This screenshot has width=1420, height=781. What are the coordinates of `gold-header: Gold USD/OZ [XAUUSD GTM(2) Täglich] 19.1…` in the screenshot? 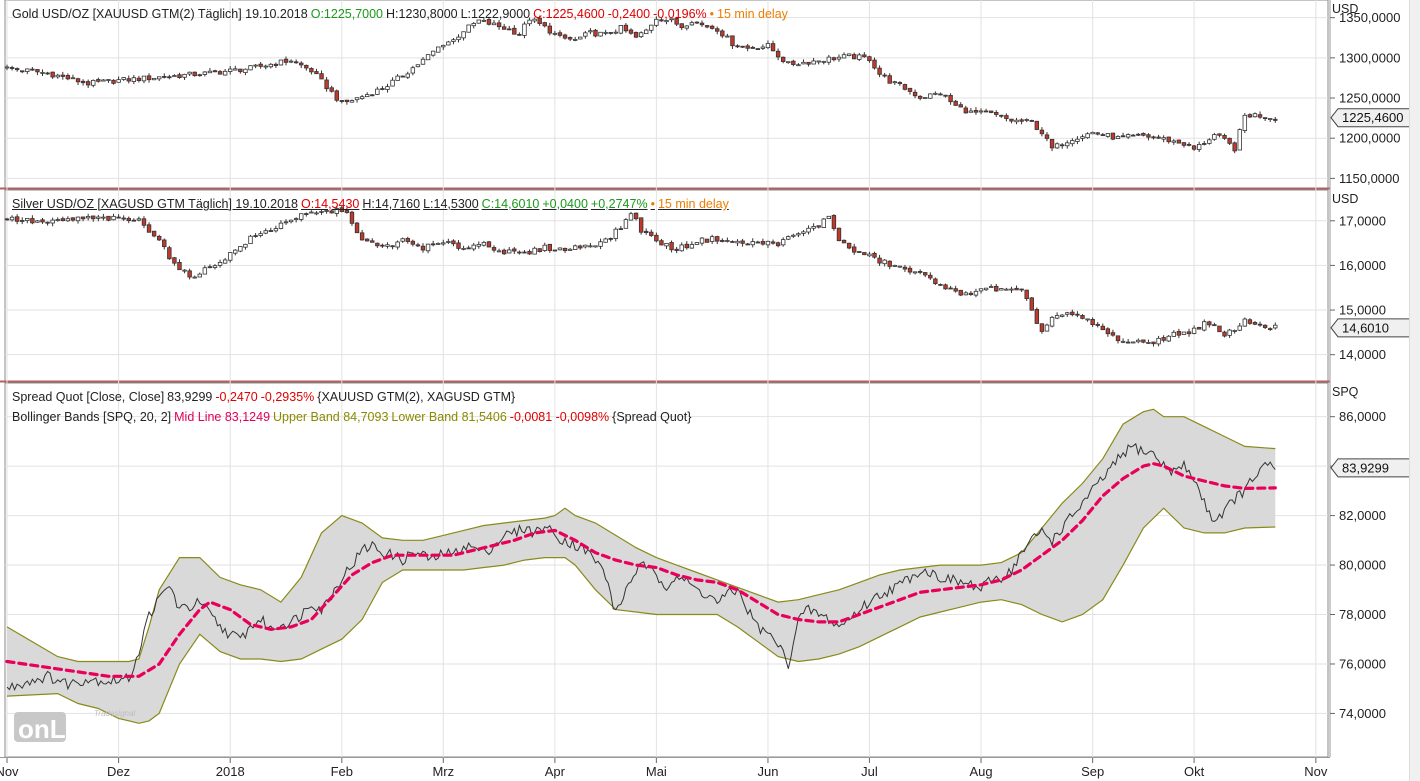 It's located at (401, 14).